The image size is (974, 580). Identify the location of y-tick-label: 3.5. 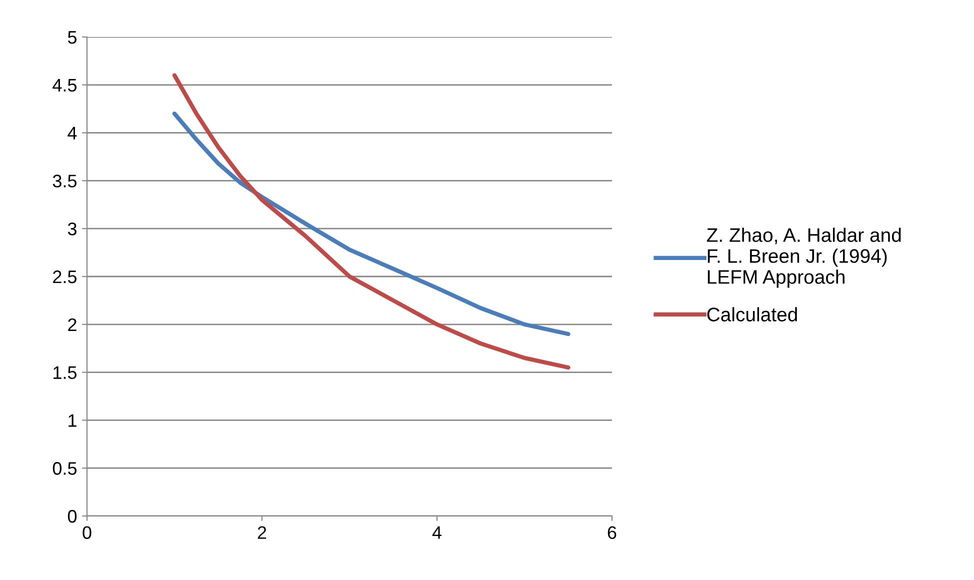
(64, 181).